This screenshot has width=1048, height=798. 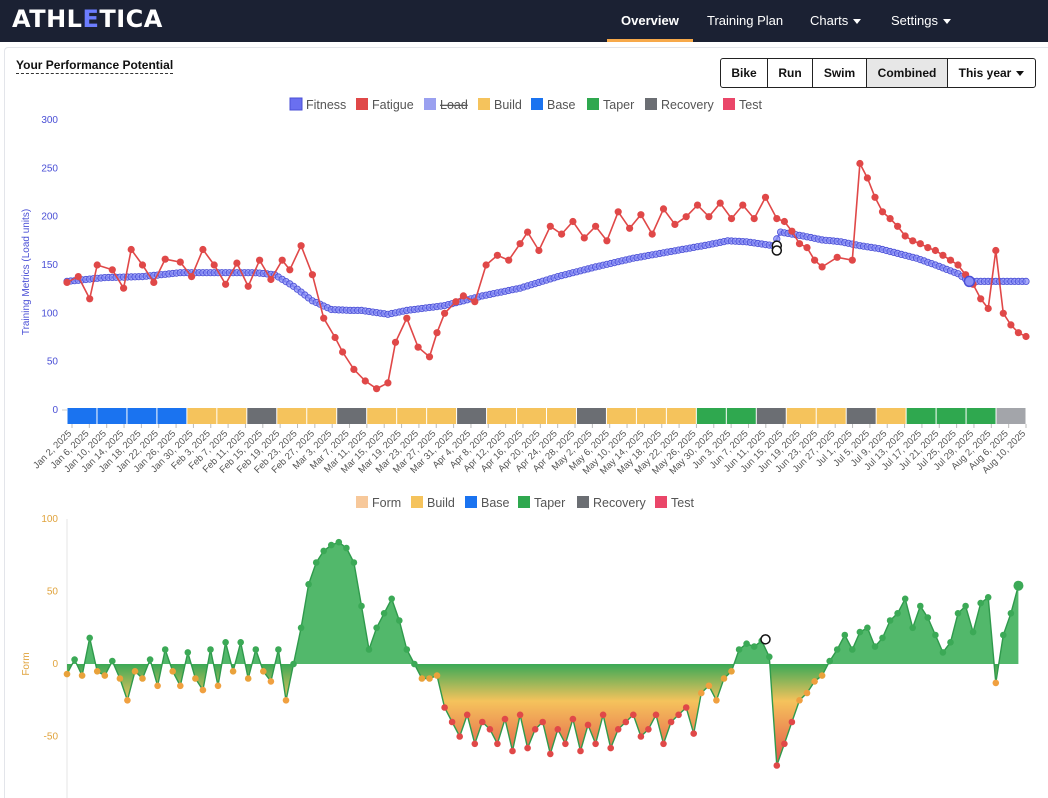 What do you see at coordinates (362, 104) in the screenshot?
I see `legend-swatch-fatigue` at bounding box center [362, 104].